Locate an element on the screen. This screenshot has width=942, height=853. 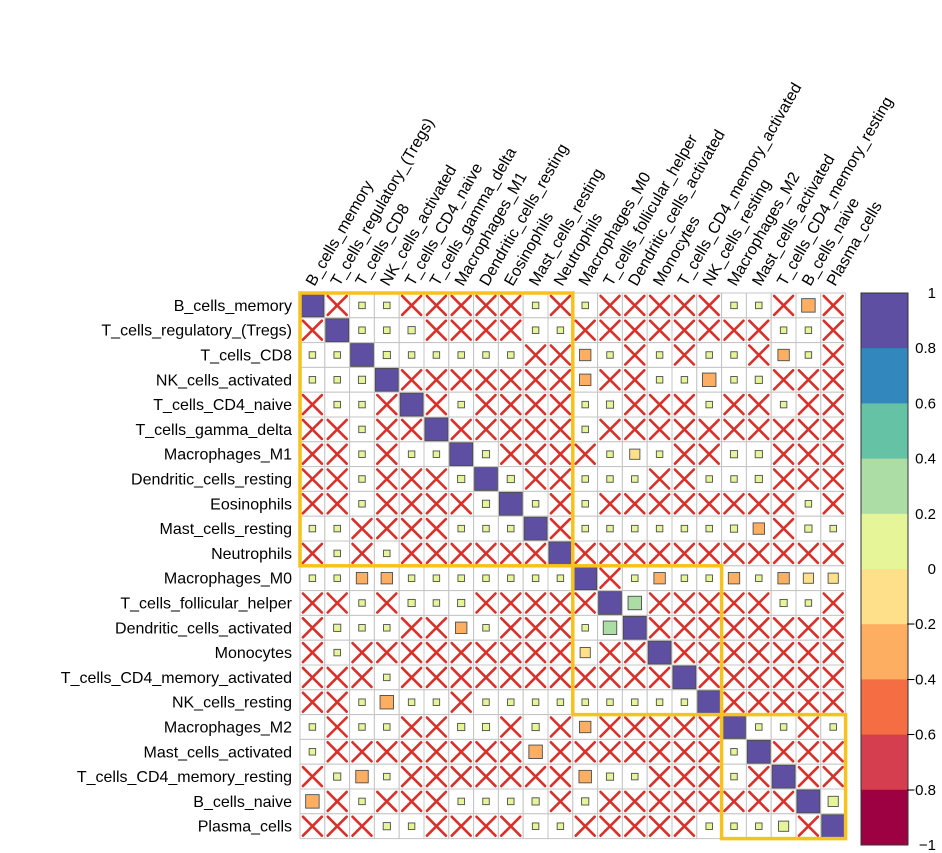
legend-tick-label: 0.6 is located at coordinates (925, 403).